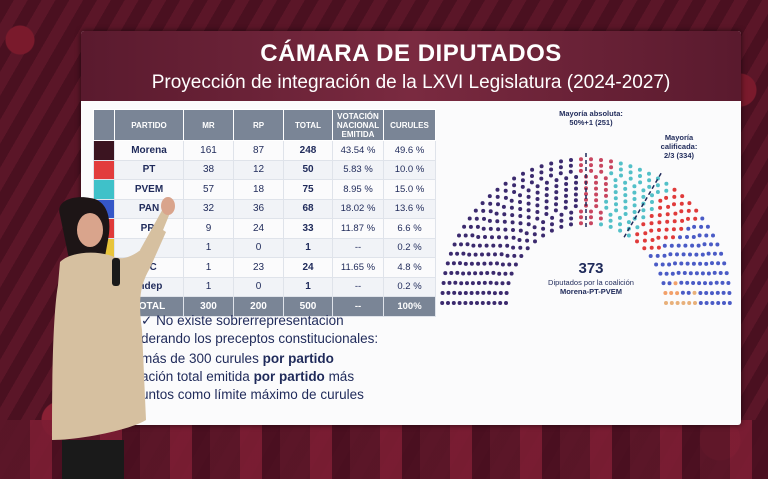  Describe the element at coordinates (260, 338) in the screenshot. I see `note-line-2: derando los preceptos constitucionales:` at that location.